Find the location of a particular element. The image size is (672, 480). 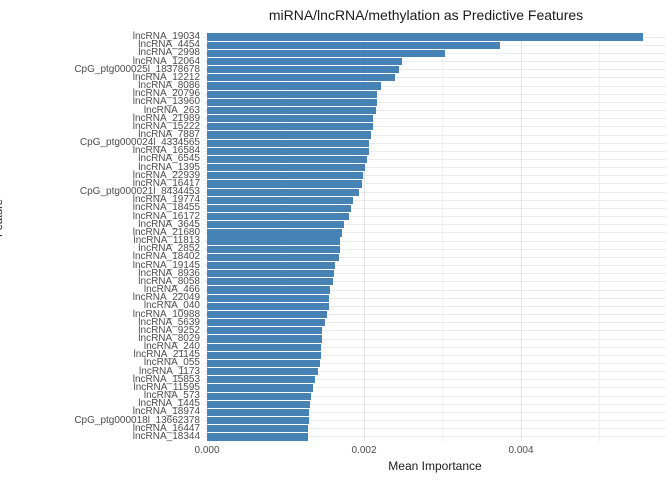

y-tick-label: lncRNA_3645 is located at coordinates (169, 224).